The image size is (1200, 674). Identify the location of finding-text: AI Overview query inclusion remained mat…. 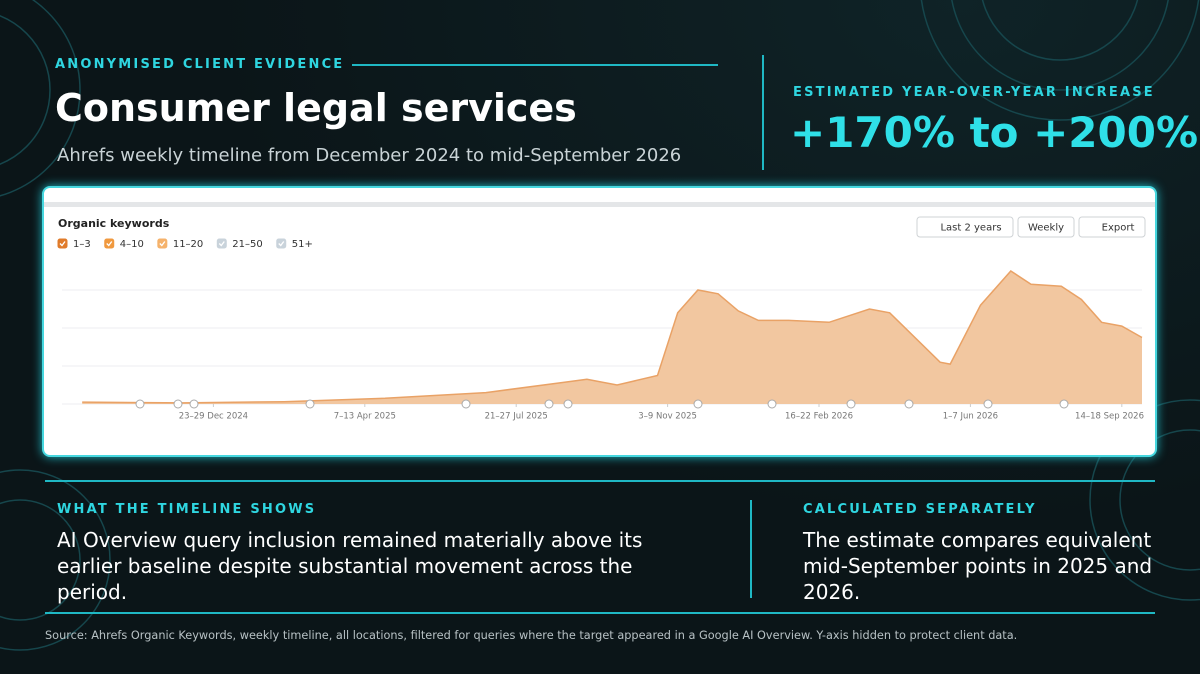
(350, 566).